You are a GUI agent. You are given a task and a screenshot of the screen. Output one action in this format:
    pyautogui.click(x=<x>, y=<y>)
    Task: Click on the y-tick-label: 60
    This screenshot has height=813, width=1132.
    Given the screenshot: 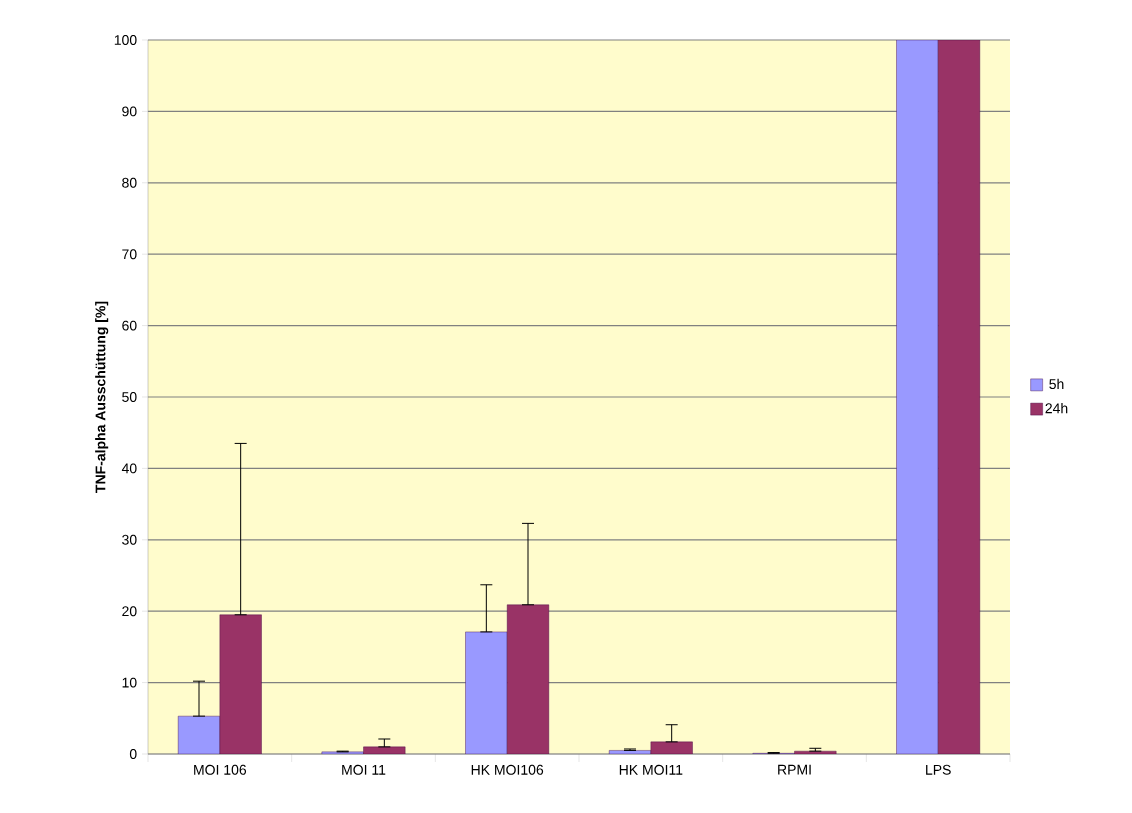 What is the action you would take?
    pyautogui.click(x=129, y=325)
    